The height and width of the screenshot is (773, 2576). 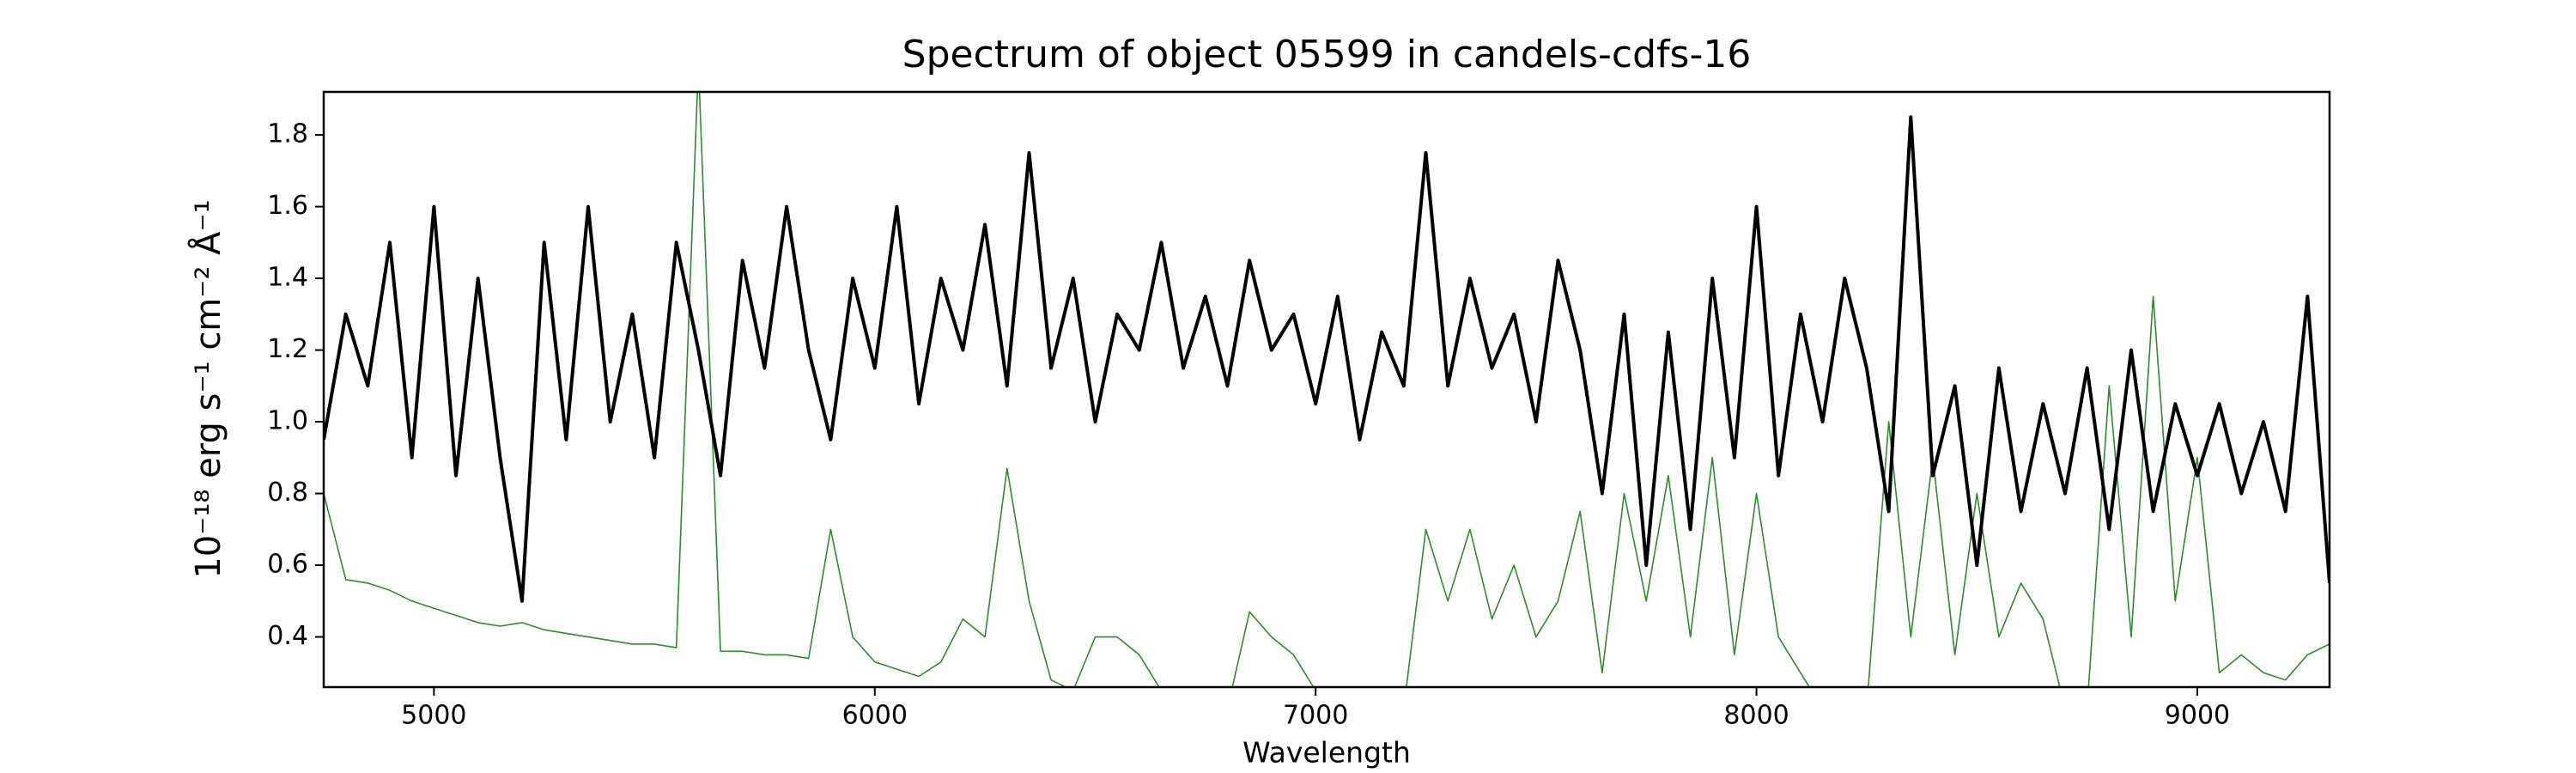 I want to click on y-tick-label: 0.4, so click(x=287, y=636).